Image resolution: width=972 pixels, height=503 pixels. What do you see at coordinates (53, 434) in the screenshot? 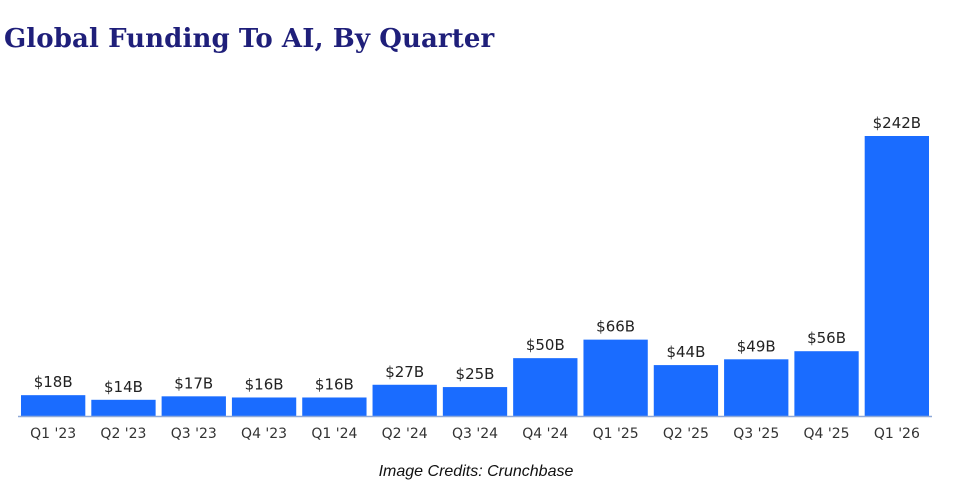
I see `x-tick-label: Q1 '23` at bounding box center [53, 434].